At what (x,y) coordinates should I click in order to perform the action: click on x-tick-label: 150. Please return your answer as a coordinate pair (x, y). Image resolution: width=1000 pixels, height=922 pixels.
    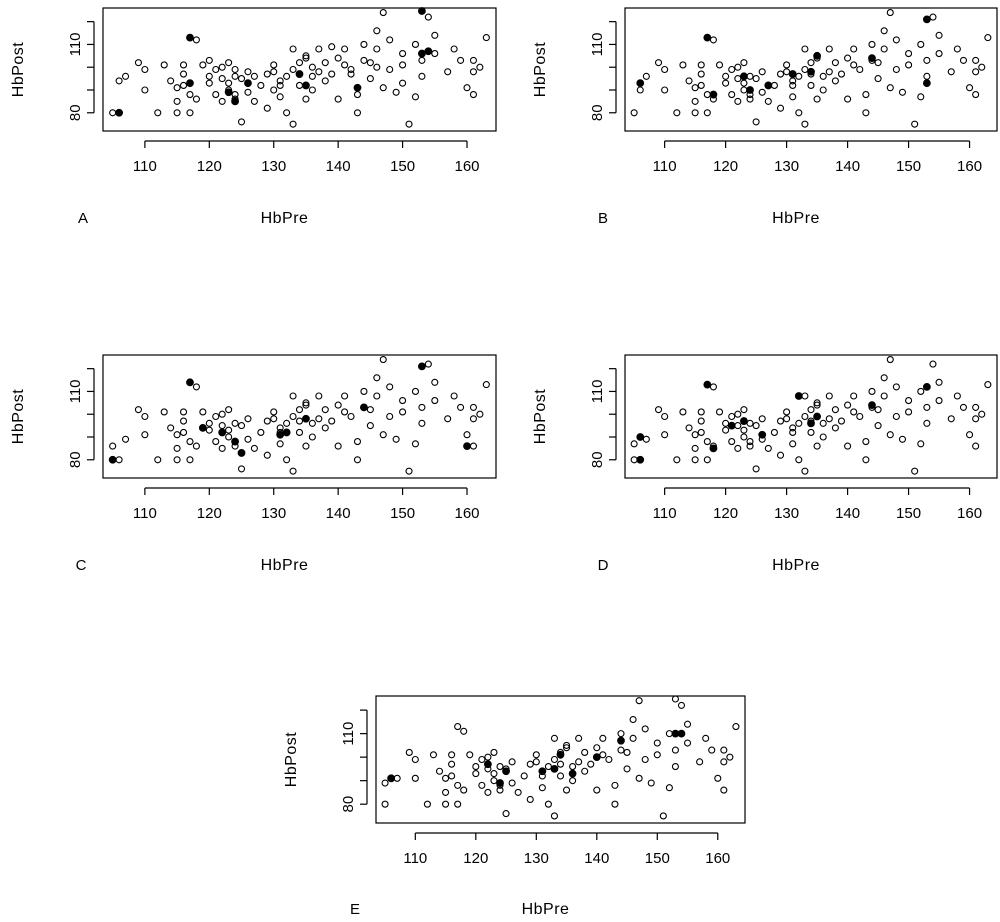
    Looking at the image, I should click on (402, 166).